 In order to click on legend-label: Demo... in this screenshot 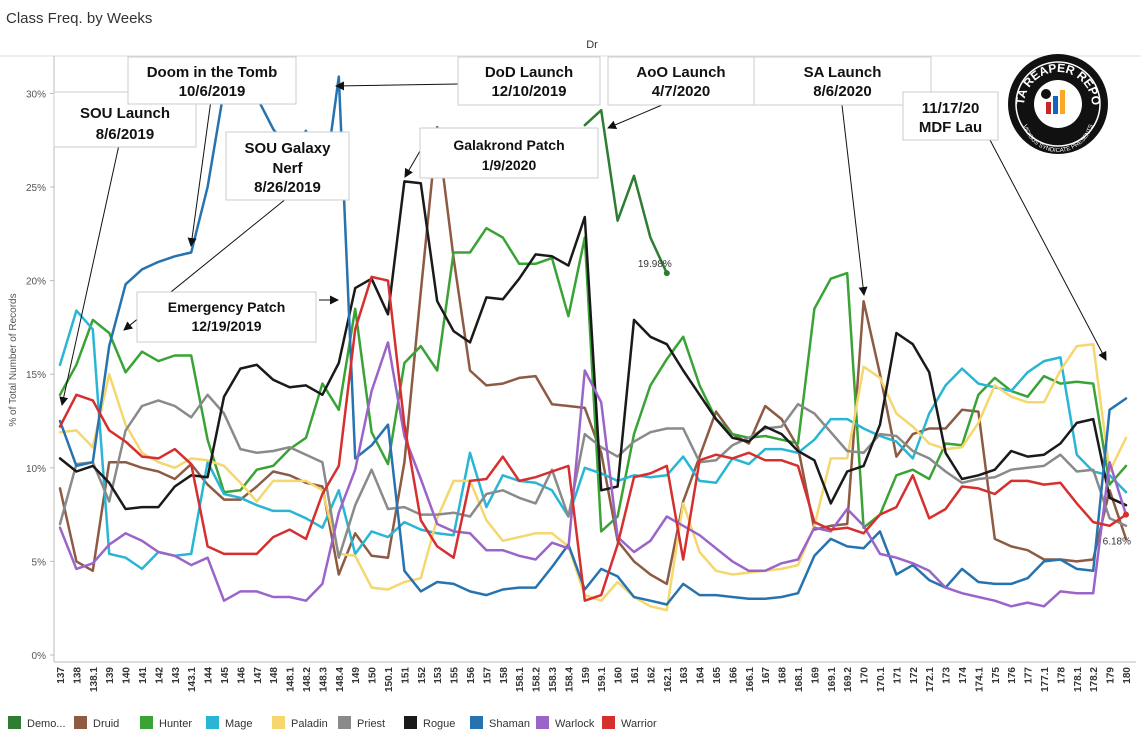, I will do `click(46, 724)`.